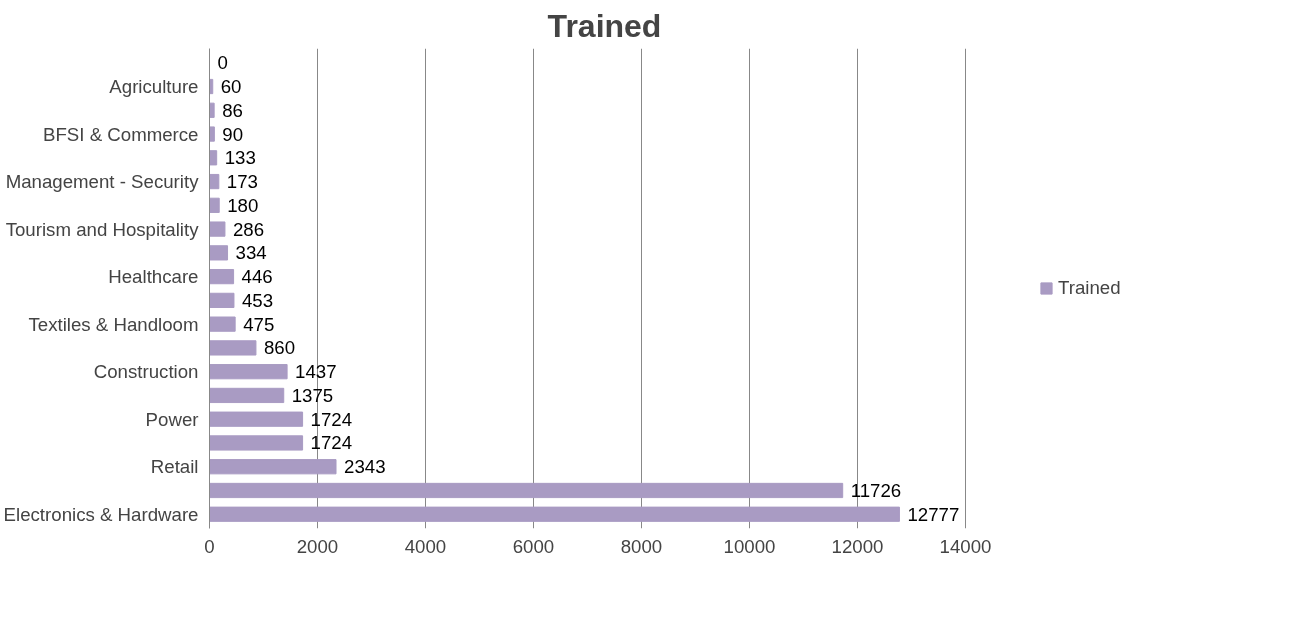 The height and width of the screenshot is (635, 1304). What do you see at coordinates (232, 110) in the screenshot?
I see `data-label: 86` at bounding box center [232, 110].